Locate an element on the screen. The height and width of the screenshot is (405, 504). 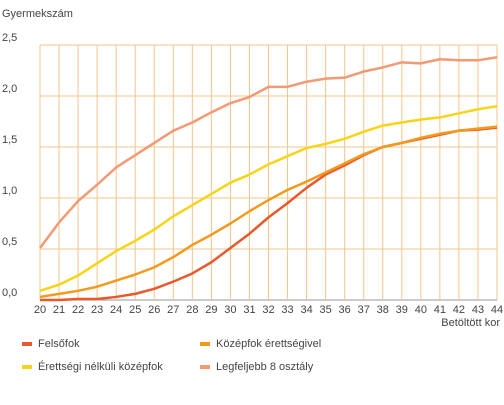
x-tick-label: 28 is located at coordinates (192, 310).